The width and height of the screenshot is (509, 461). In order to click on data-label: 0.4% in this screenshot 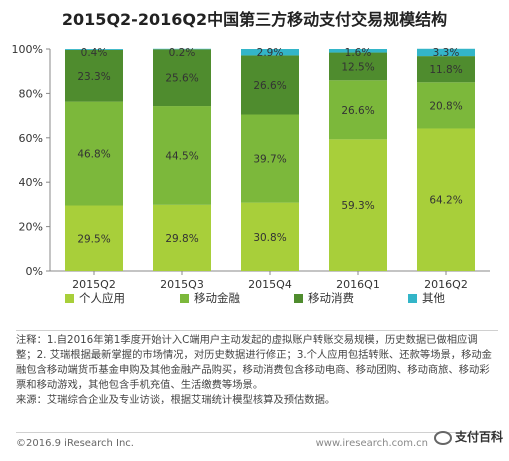, I will do `click(94, 53)`.